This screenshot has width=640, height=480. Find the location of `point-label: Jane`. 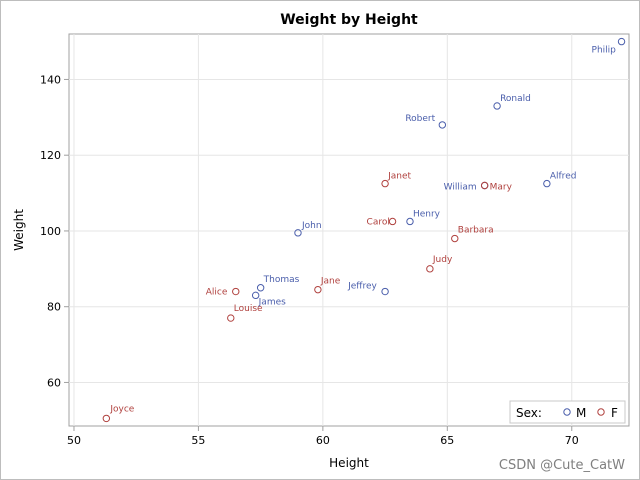

point-label: Jane is located at coordinates (330, 282).